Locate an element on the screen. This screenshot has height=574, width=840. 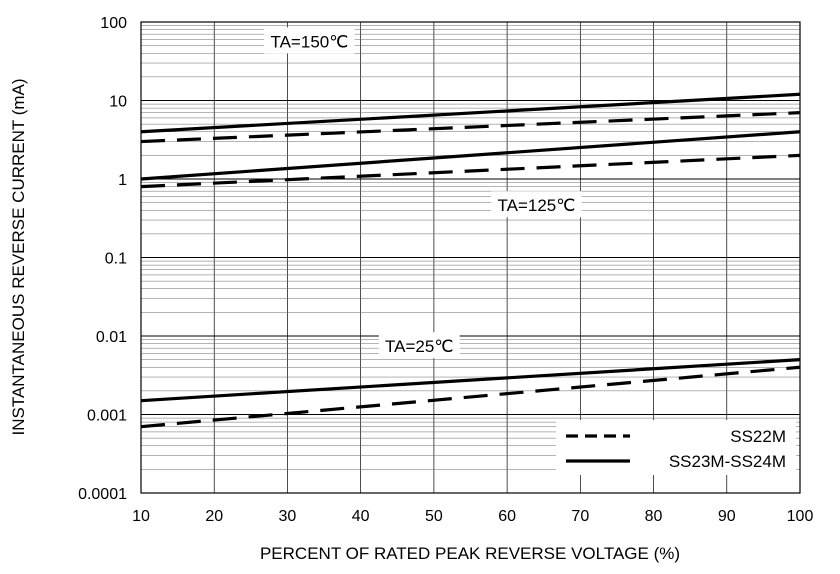
annotation-label: TA=25℃ is located at coordinates (419, 346).